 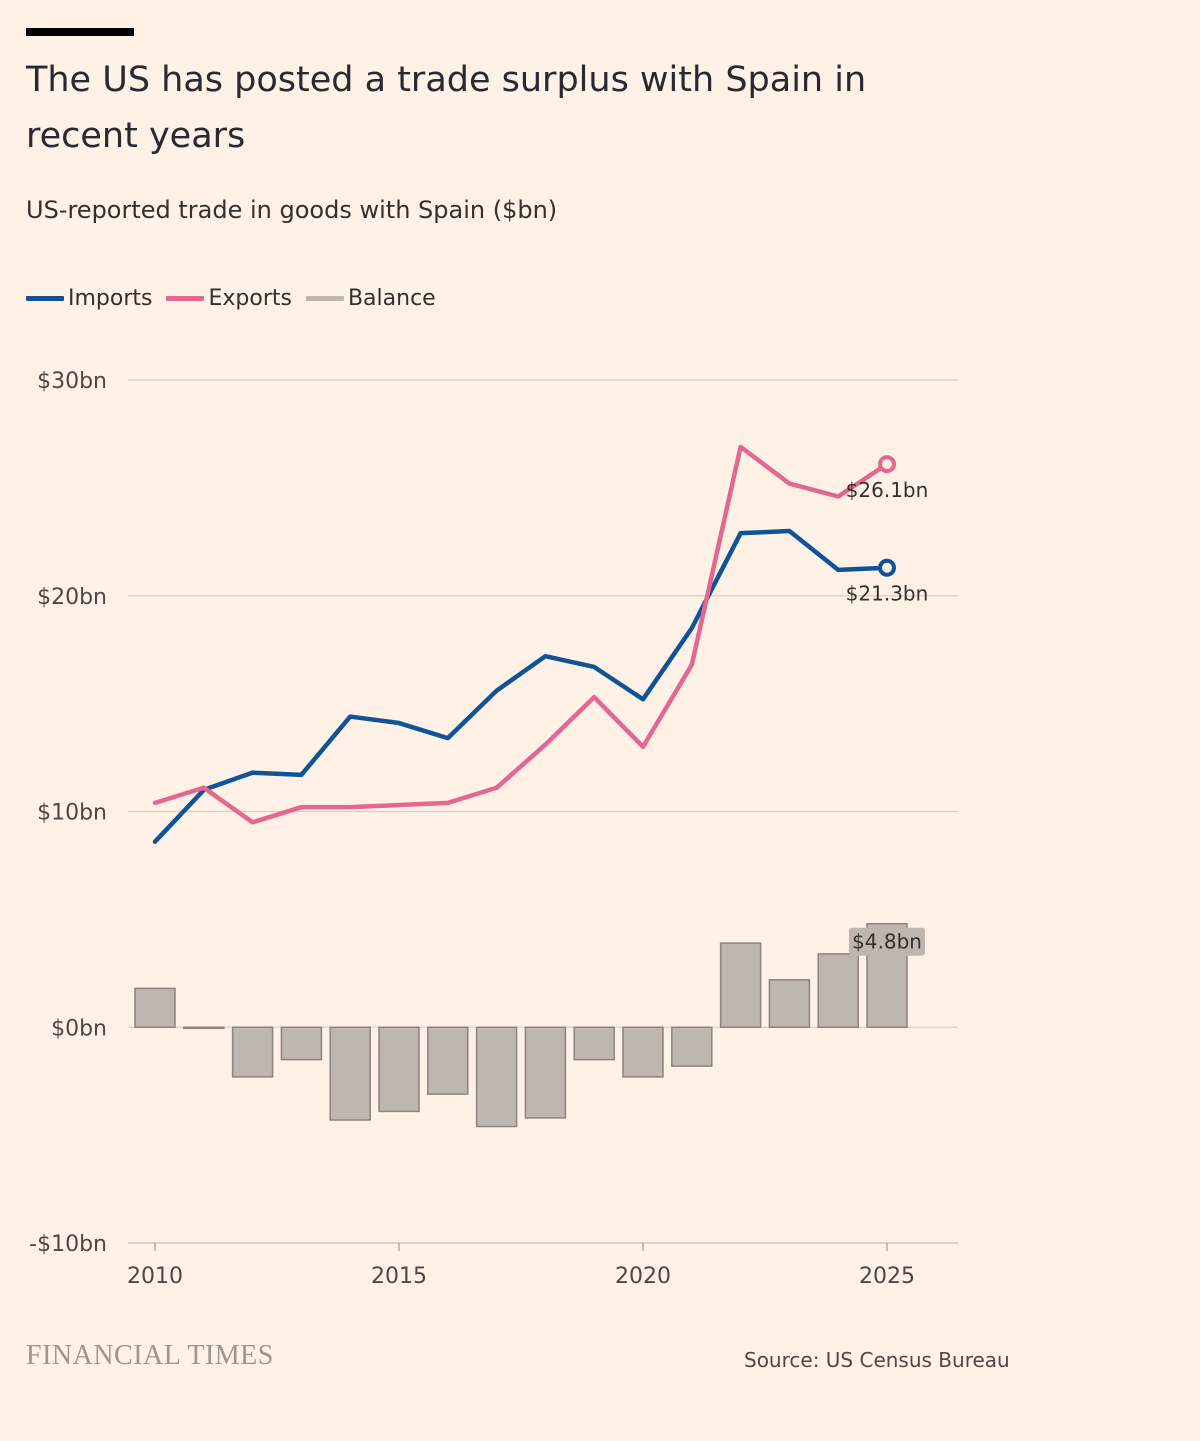 I want to click on y-tick-label: $0bn, so click(x=79, y=1028).